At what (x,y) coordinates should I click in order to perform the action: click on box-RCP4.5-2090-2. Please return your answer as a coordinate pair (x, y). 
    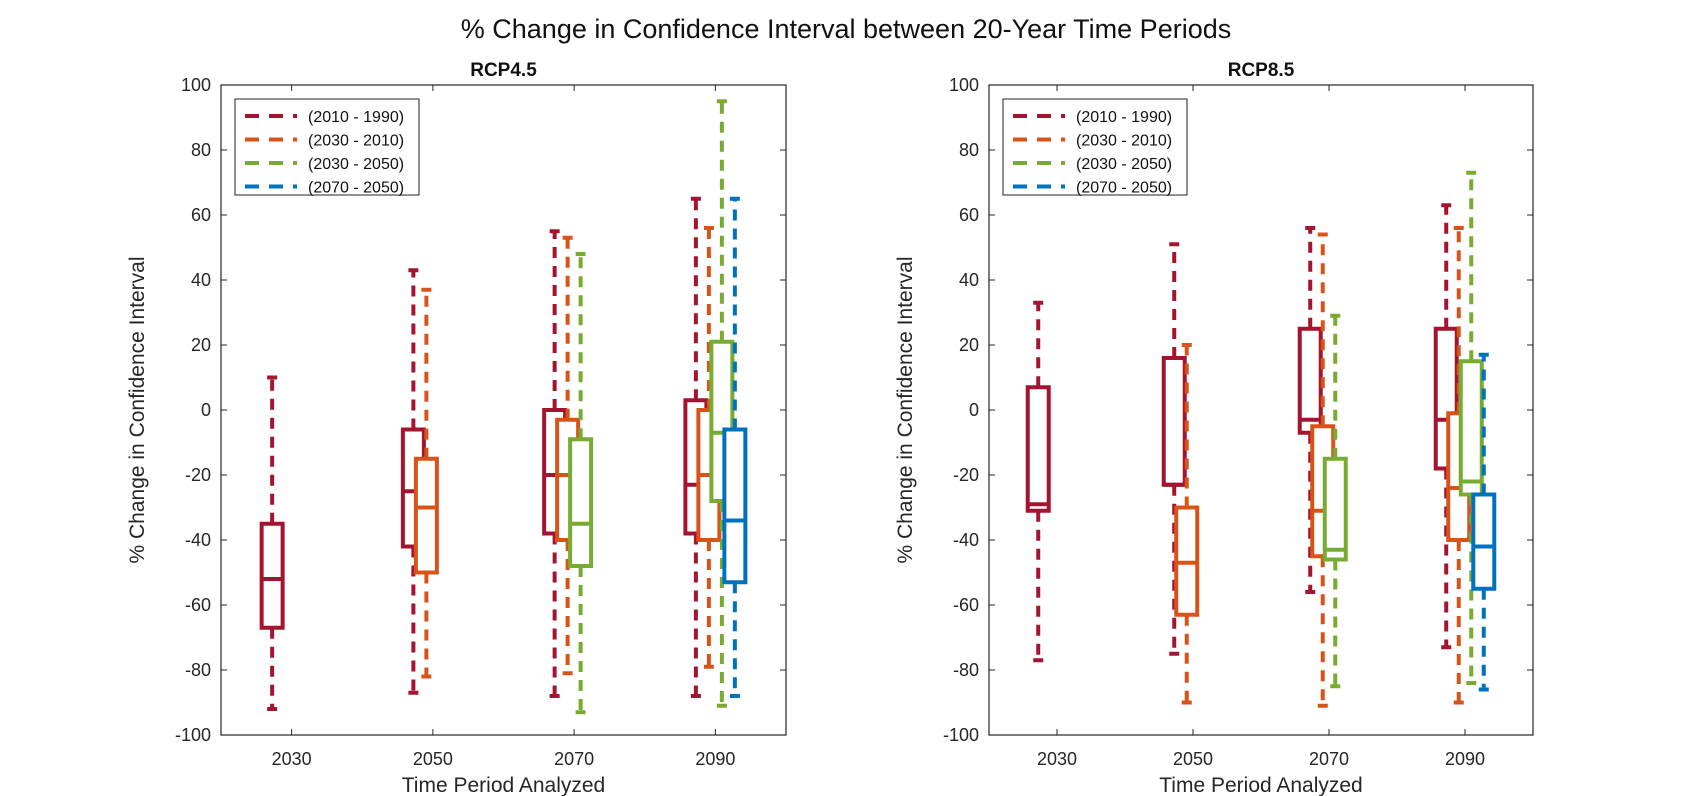
    Looking at the image, I should click on (722, 403).